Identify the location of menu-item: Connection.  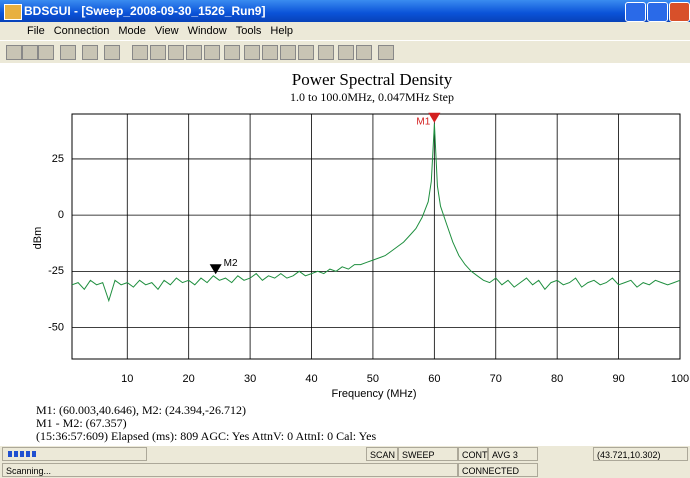
(81, 31).